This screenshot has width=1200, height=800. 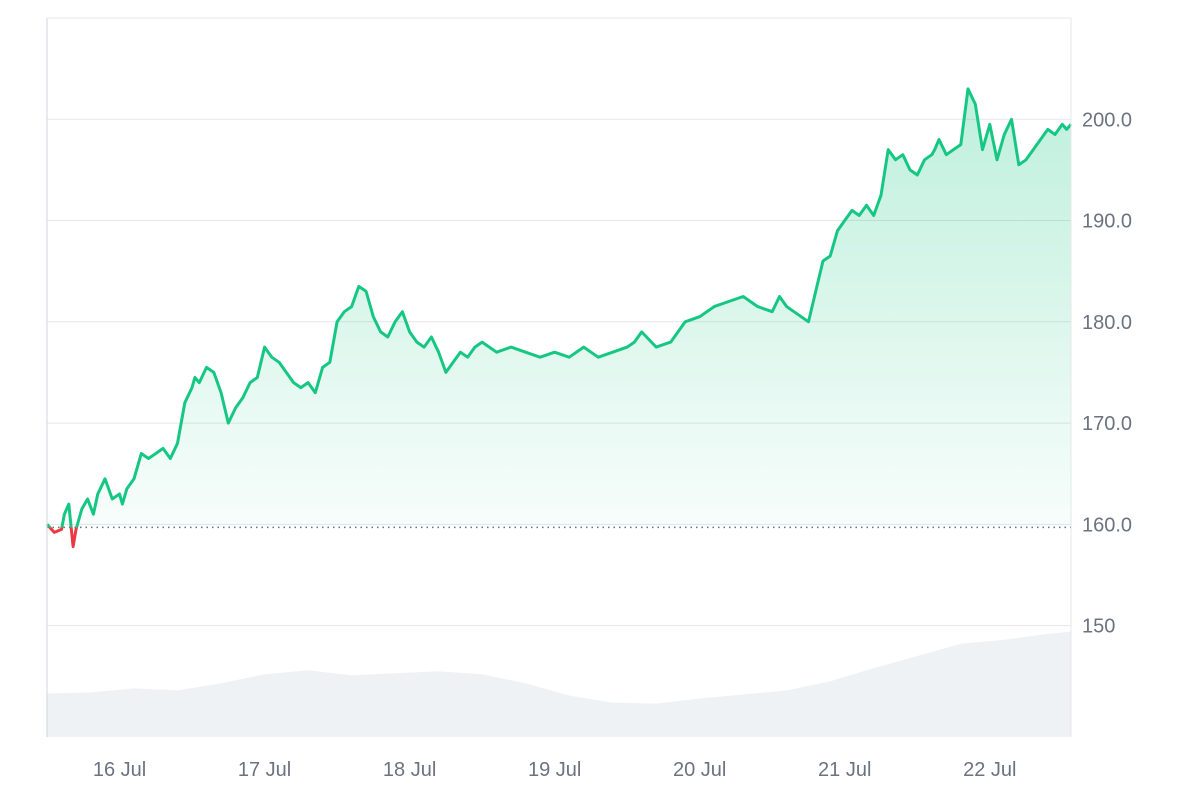 I want to click on x-tick-label-1: 17 Jul, so click(x=264, y=770).